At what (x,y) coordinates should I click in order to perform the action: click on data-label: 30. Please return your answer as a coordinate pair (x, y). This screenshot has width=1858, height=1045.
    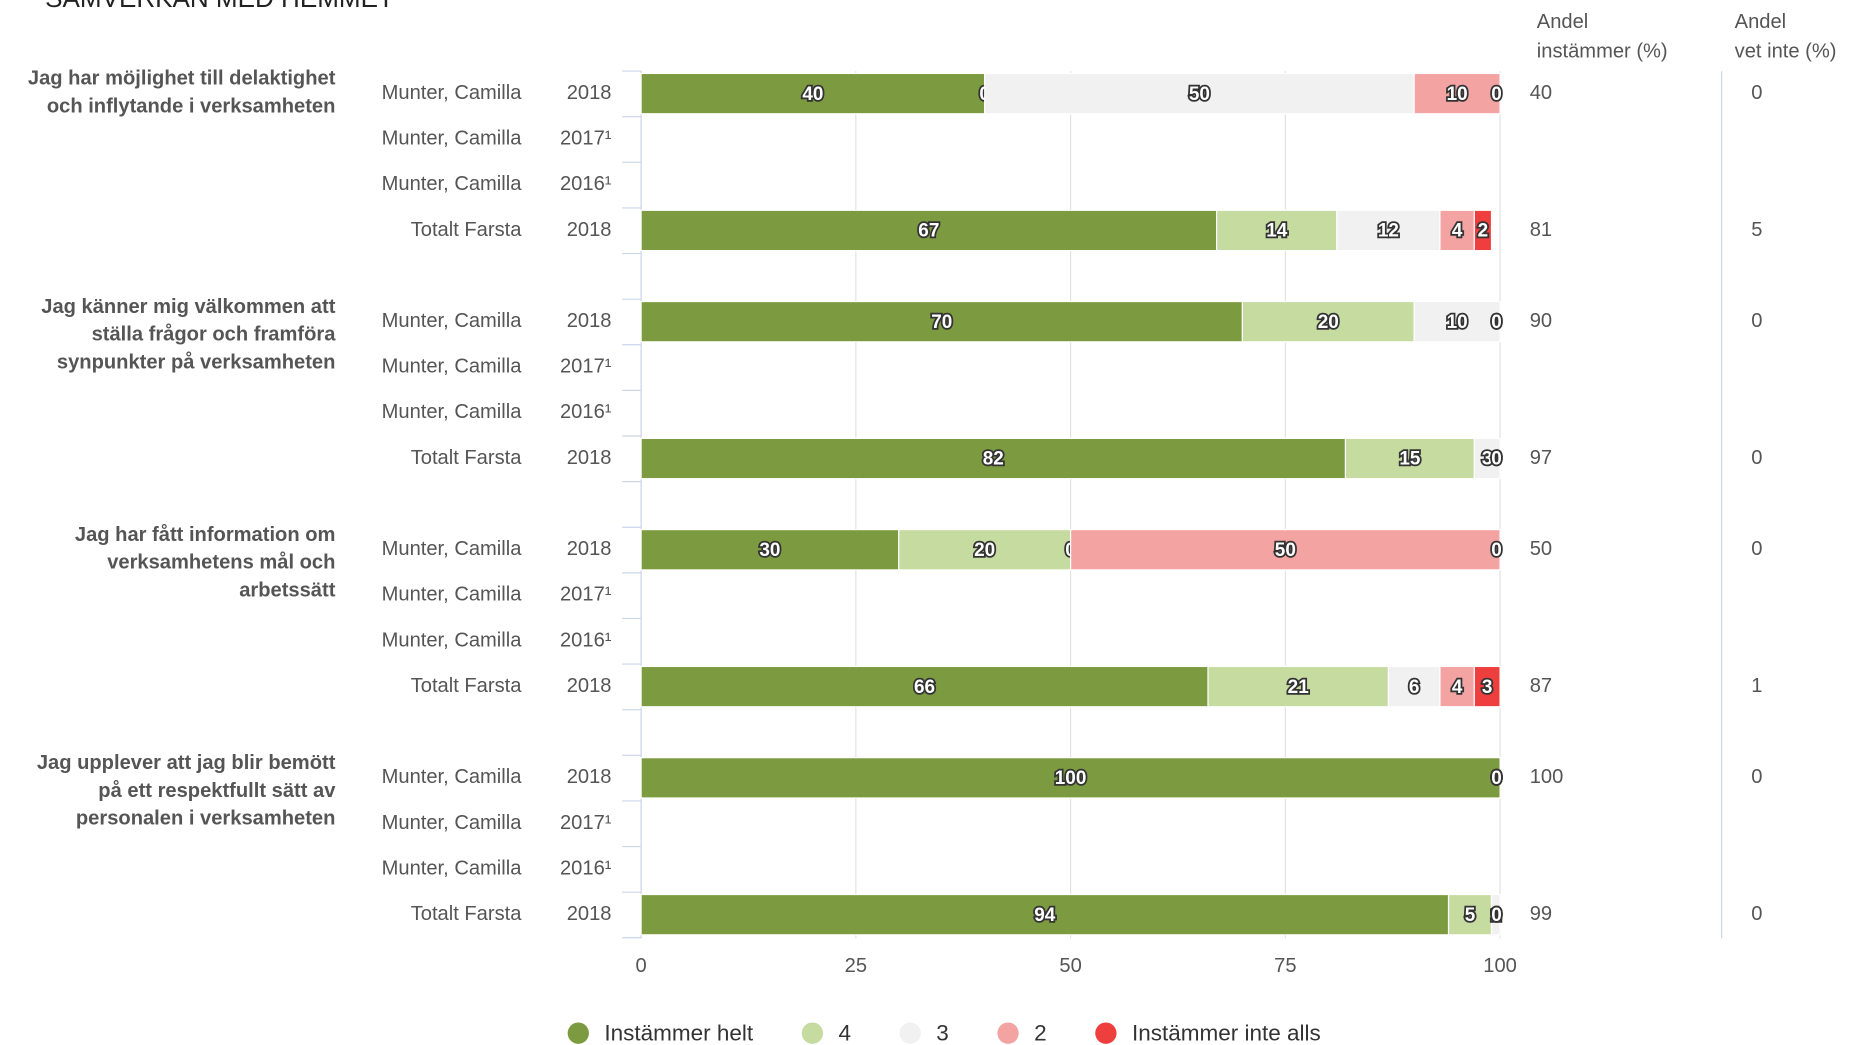
    Looking at the image, I should click on (769, 550).